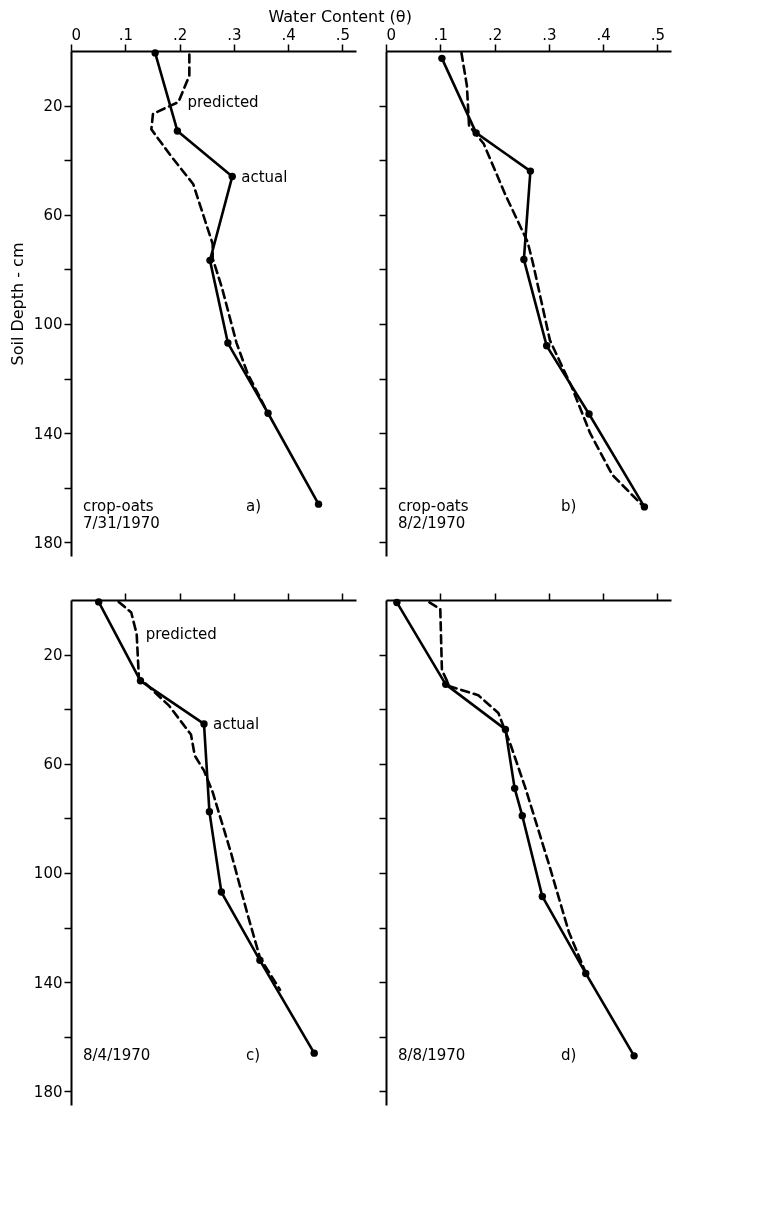 This screenshot has width=770, height=1215. Describe the element at coordinates (121, 514) in the screenshot. I see `annotation: crop-oats 7/31/1970` at that location.